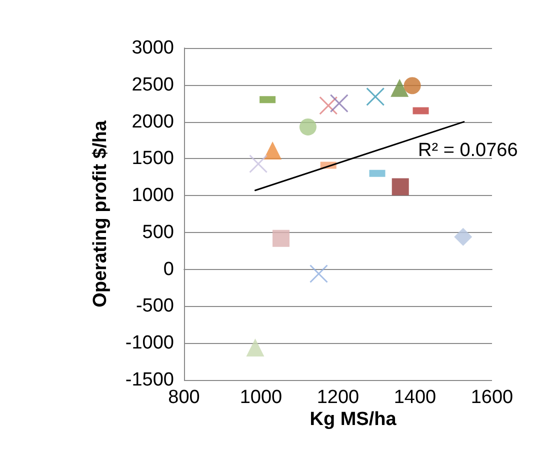 This screenshot has height=457, width=558. I want to click on x-axis-title: Kg MS/ha, so click(353, 419).